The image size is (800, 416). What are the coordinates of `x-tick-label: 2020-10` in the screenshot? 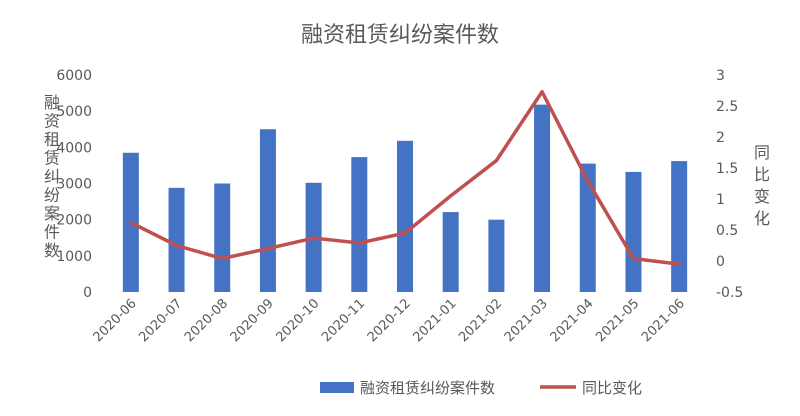 It's located at (297, 320).